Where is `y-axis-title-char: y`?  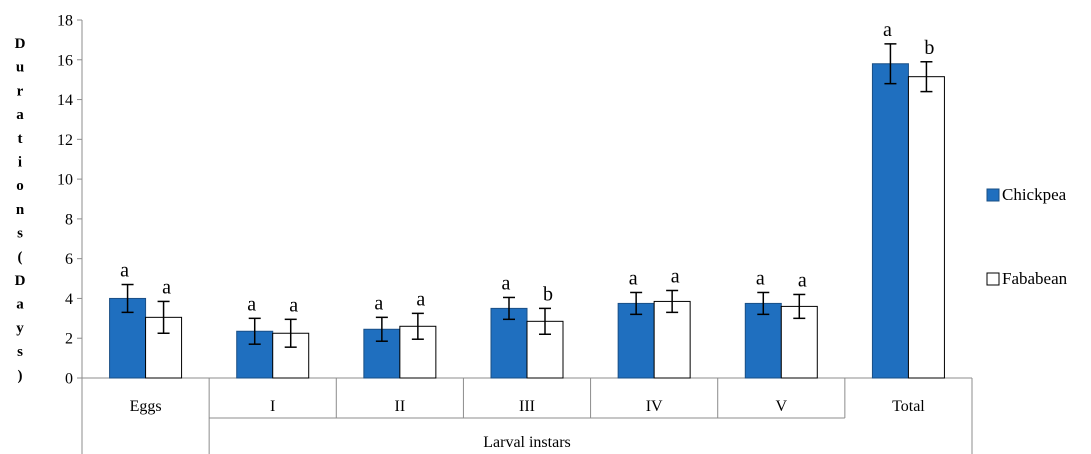
y-axis-title-char: y is located at coordinates (20, 328).